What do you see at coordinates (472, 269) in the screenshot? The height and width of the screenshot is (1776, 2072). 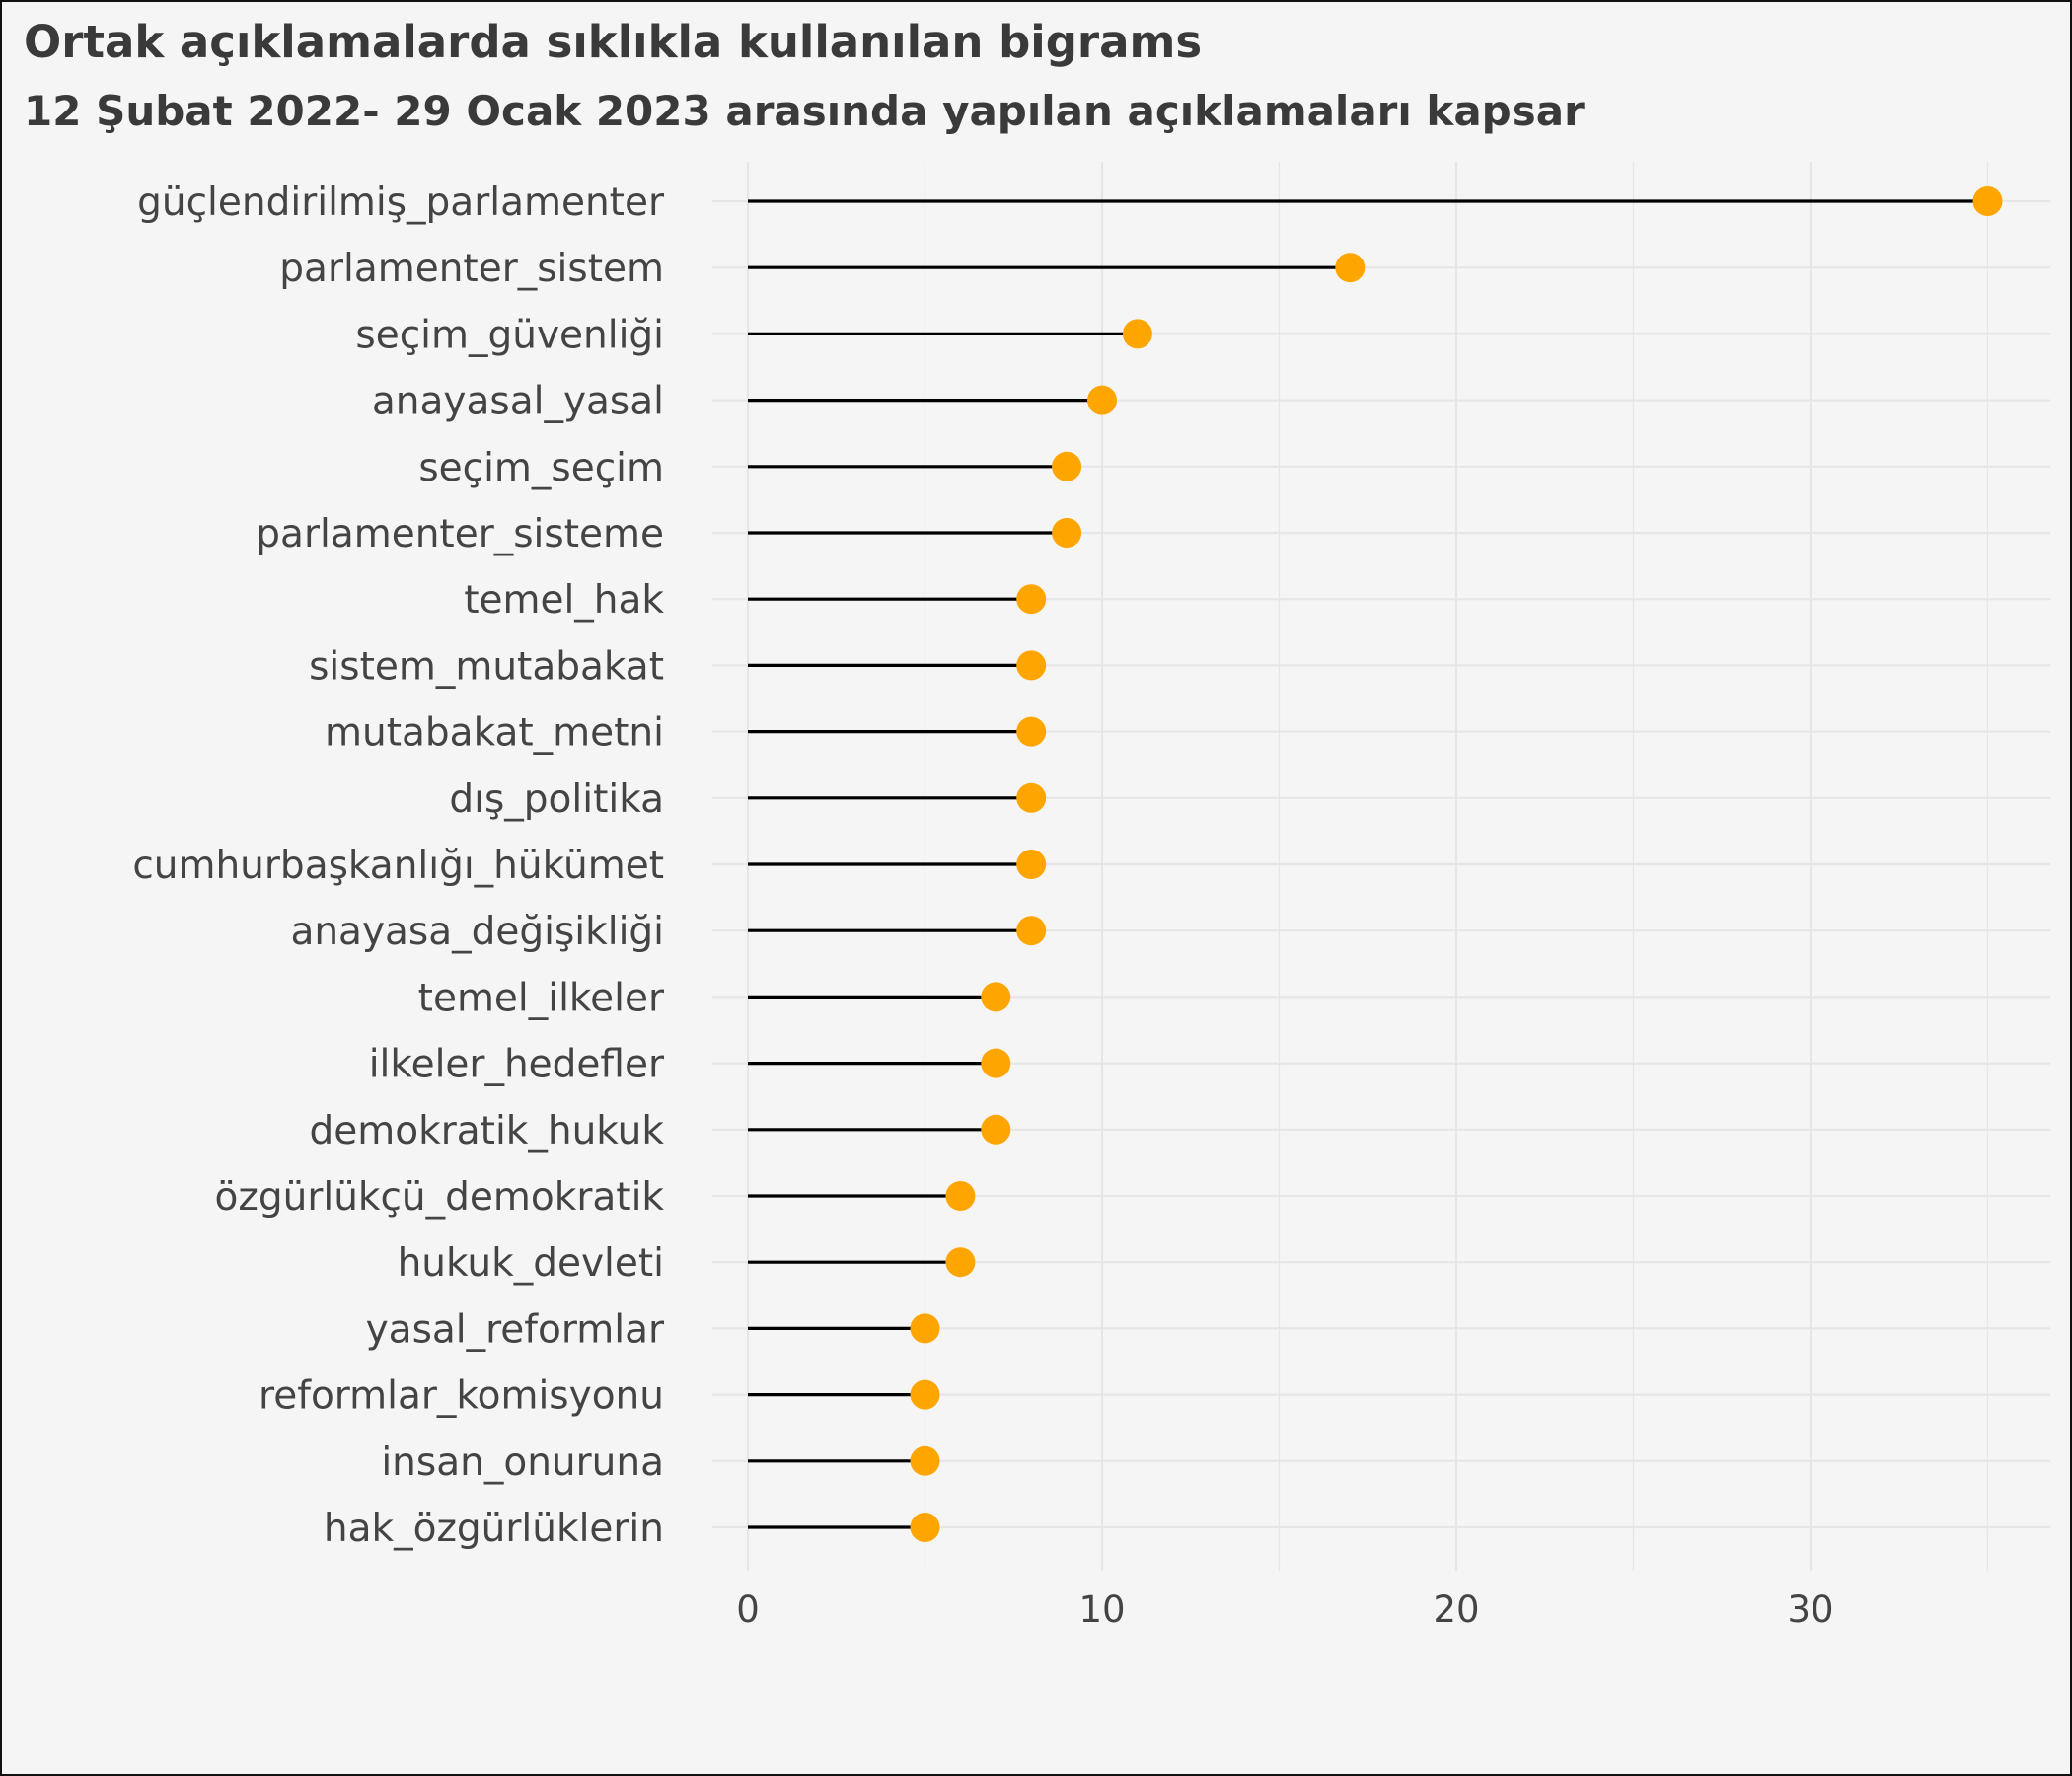 I see `category-label: parlamenter_sistem` at bounding box center [472, 269].